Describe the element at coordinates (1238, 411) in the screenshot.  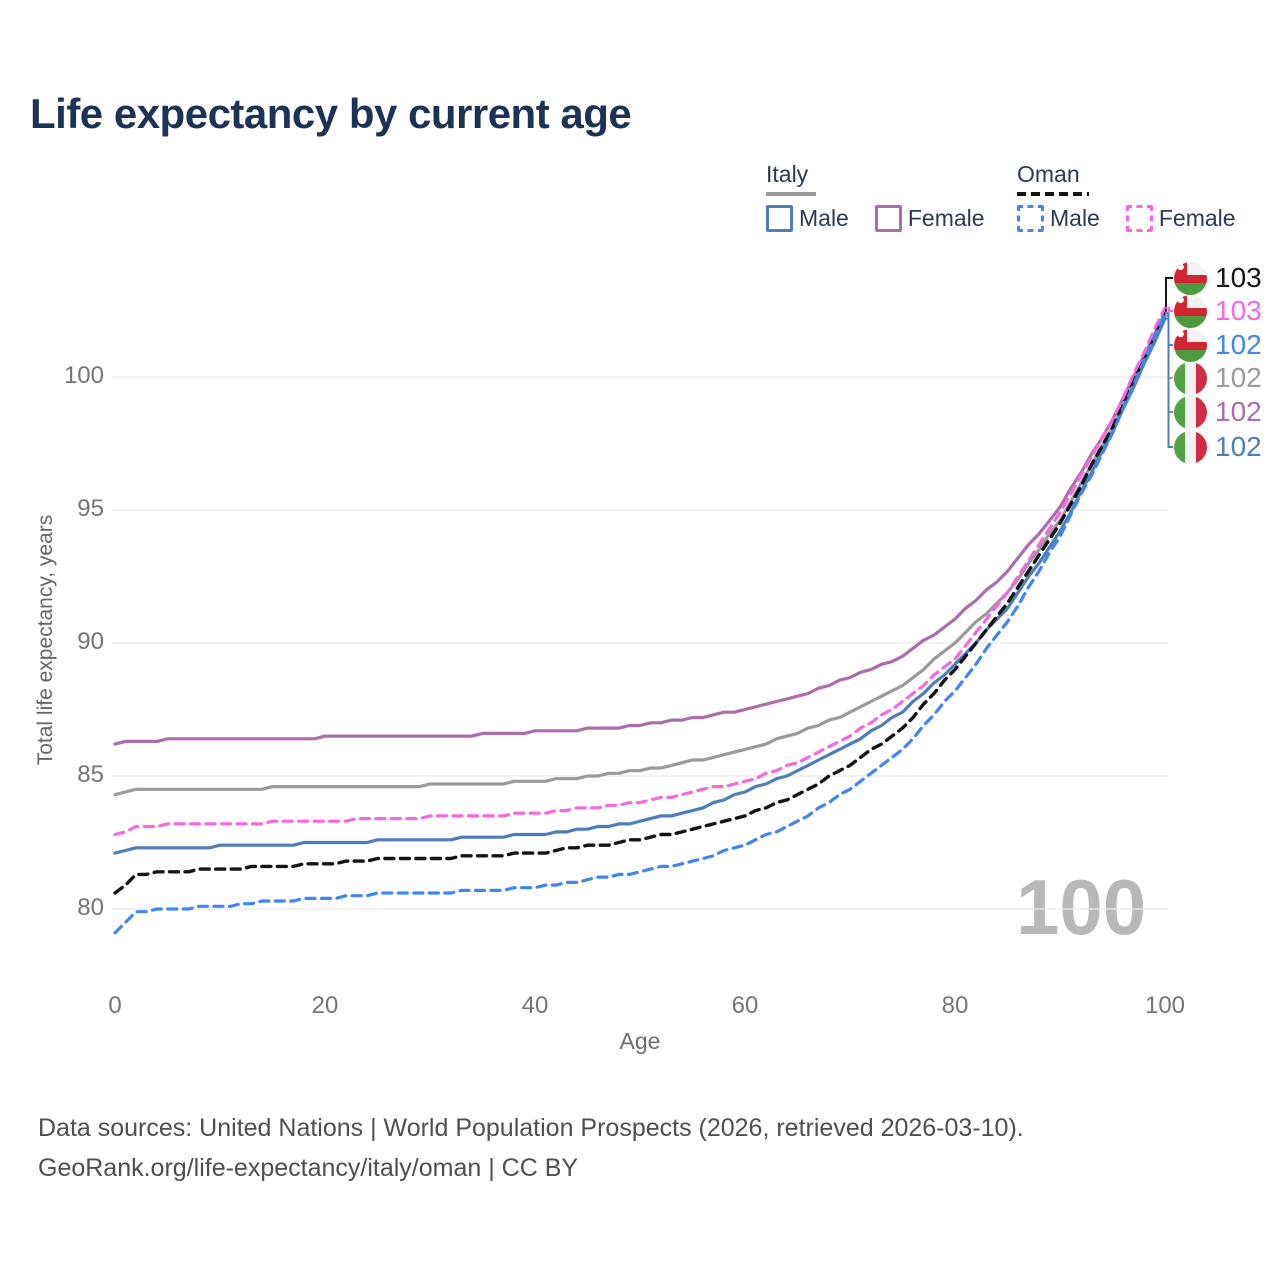
I see `end-value-italy-female: 102` at that location.